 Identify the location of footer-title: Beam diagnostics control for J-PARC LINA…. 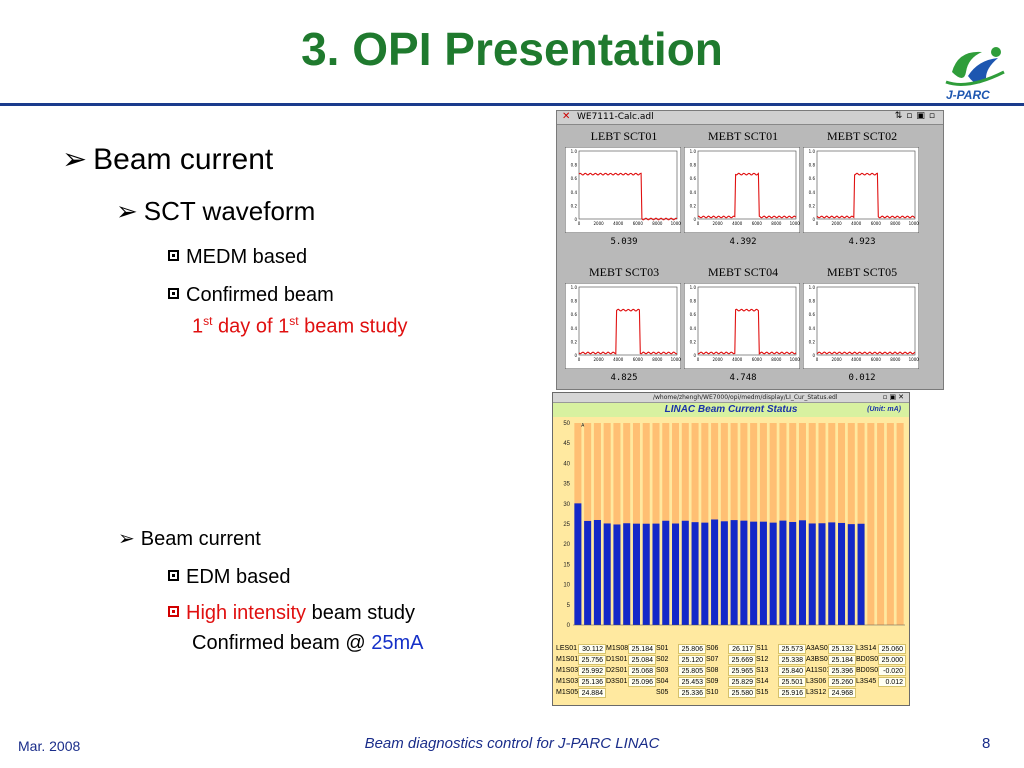
(512, 743).